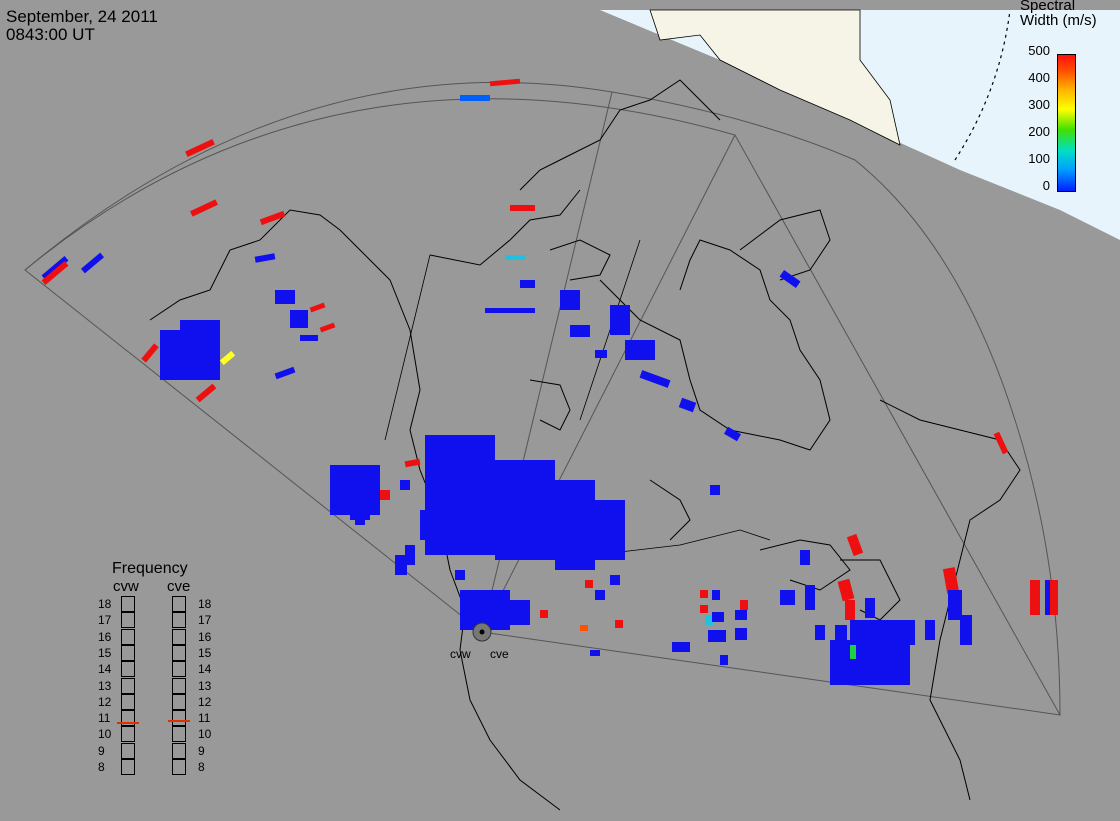 Image resolution: width=1120 pixels, height=821 pixels. What do you see at coordinates (460, 654) in the screenshot?
I see `site-label-cvw: cvw` at bounding box center [460, 654].